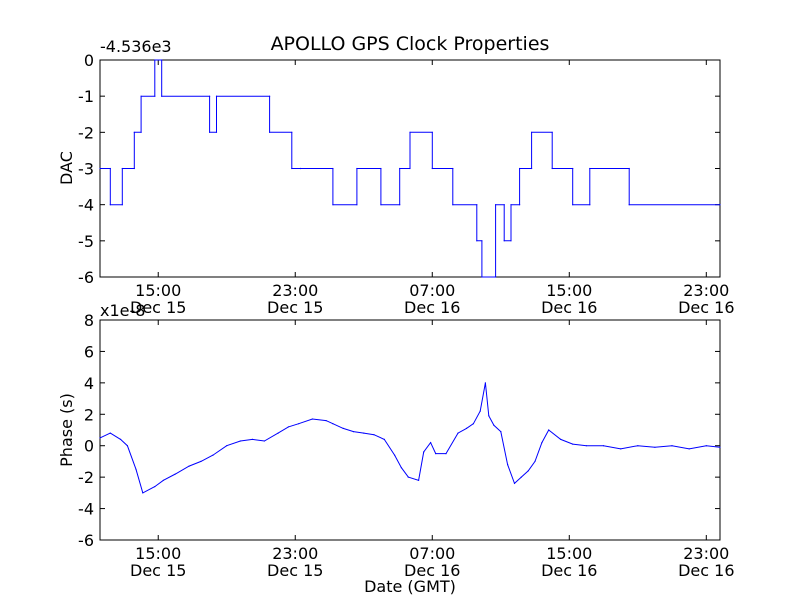 The width and height of the screenshot is (800, 600). What do you see at coordinates (86, 132) in the screenshot?
I see `dac-y-tick-label: -2` at bounding box center [86, 132].